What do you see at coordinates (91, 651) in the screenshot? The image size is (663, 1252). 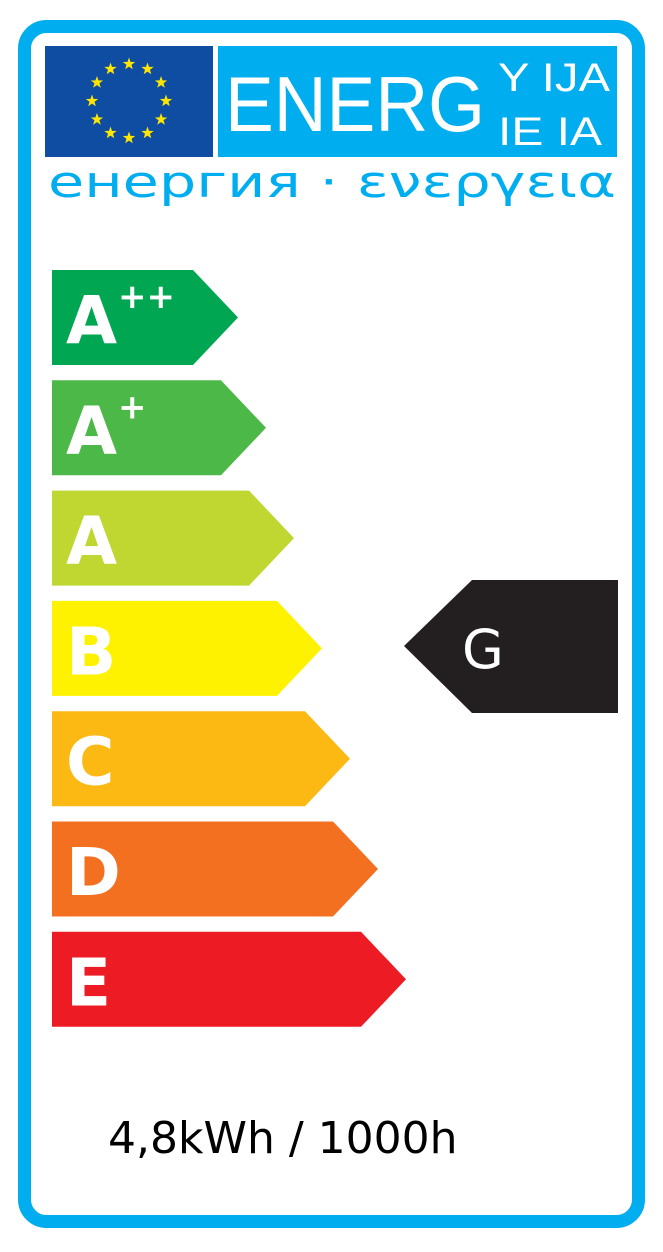 I see `scale-class-label: B` at bounding box center [91, 651].